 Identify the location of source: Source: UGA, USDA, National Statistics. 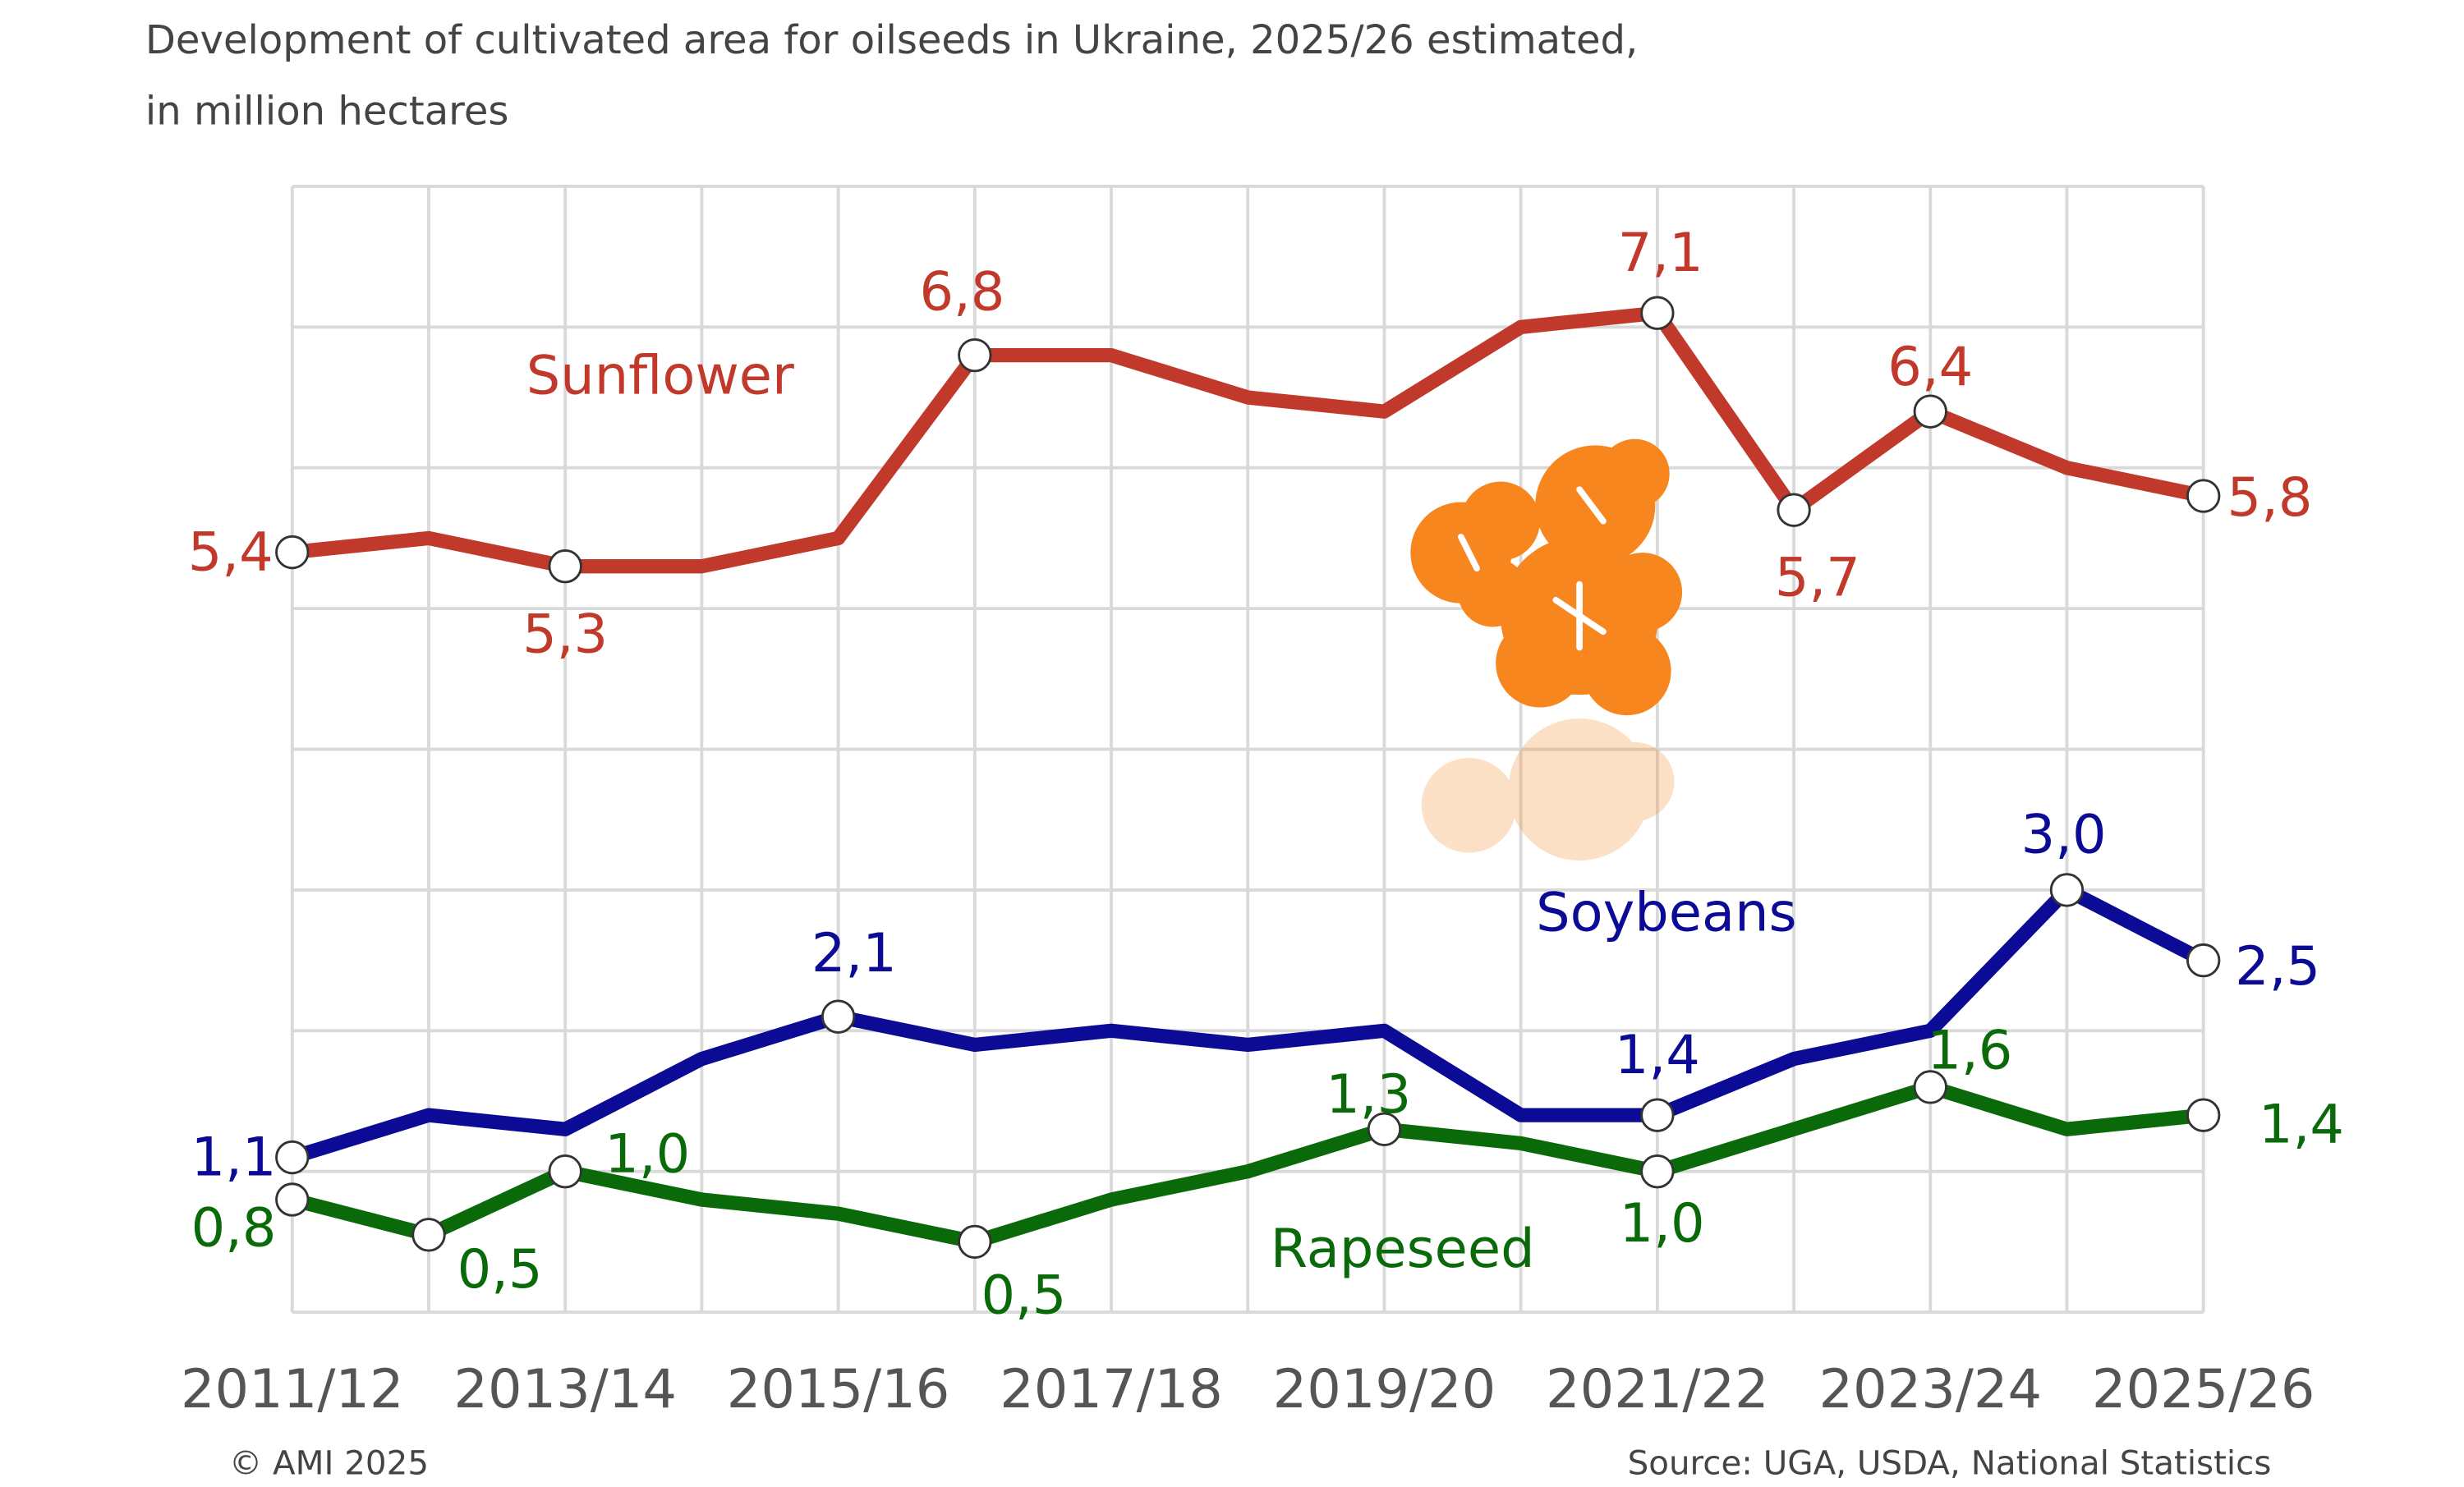
(1950, 1463).